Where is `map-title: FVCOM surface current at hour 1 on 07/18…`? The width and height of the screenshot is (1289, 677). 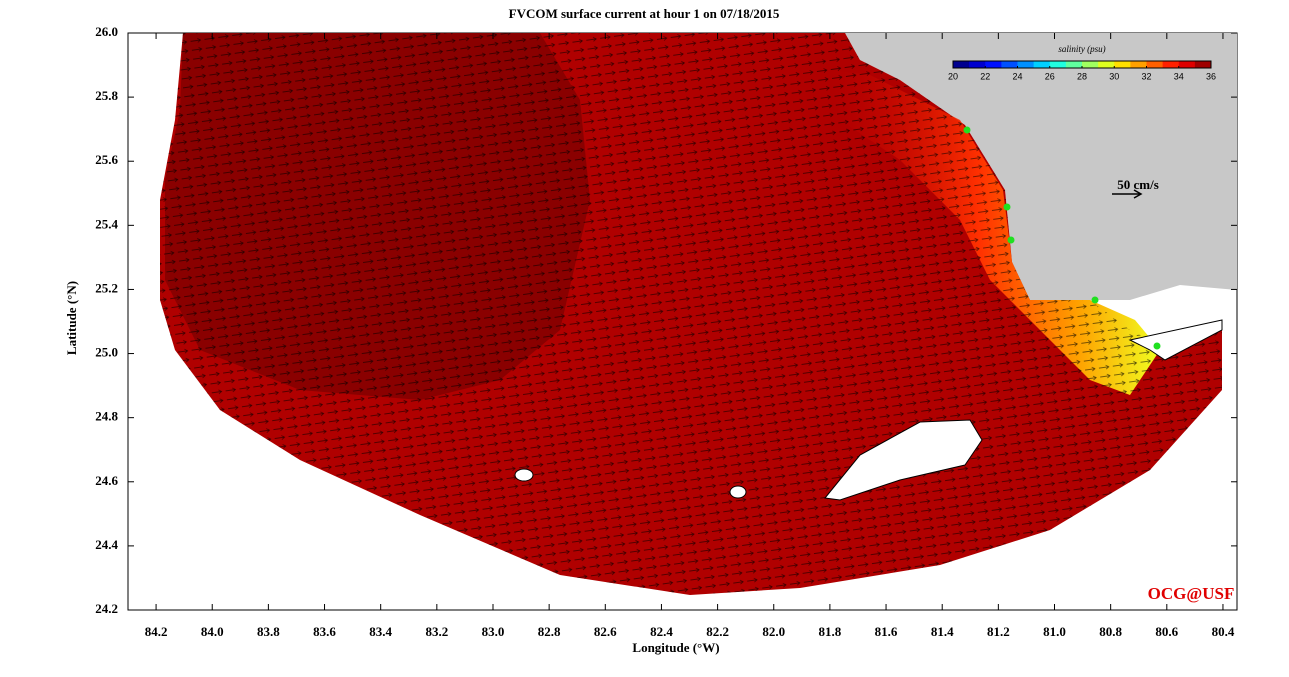
map-title: FVCOM surface current at hour 1 on 07/18… is located at coordinates (644, 13).